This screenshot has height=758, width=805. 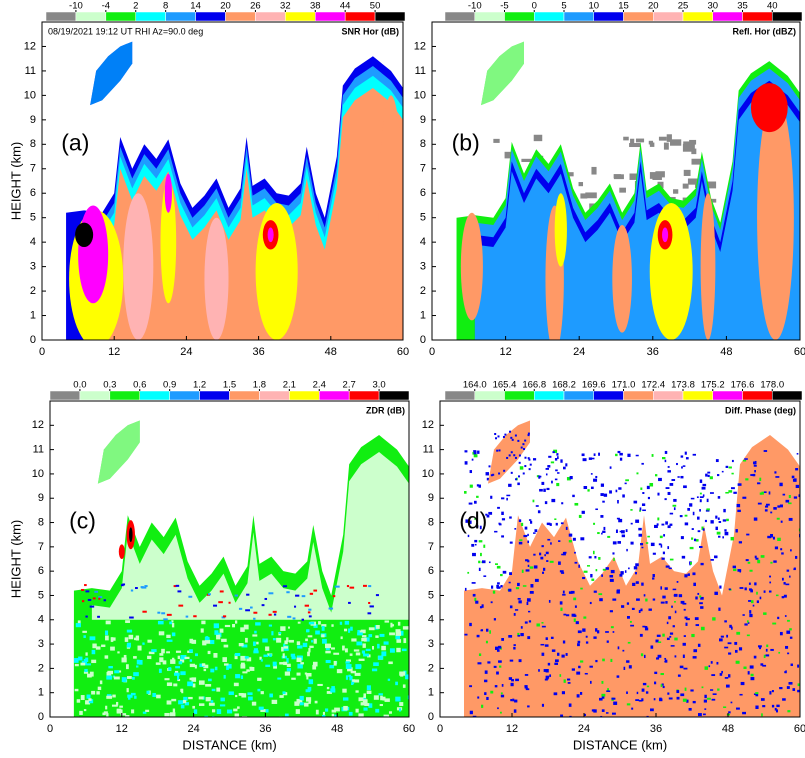 I want to click on colorbar-label: 14, so click(x=195, y=6).